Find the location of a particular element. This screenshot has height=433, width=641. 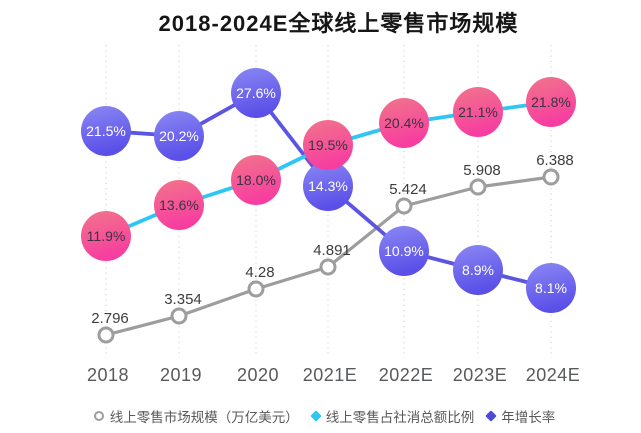

bubble-label: 19.5% is located at coordinates (328, 145).